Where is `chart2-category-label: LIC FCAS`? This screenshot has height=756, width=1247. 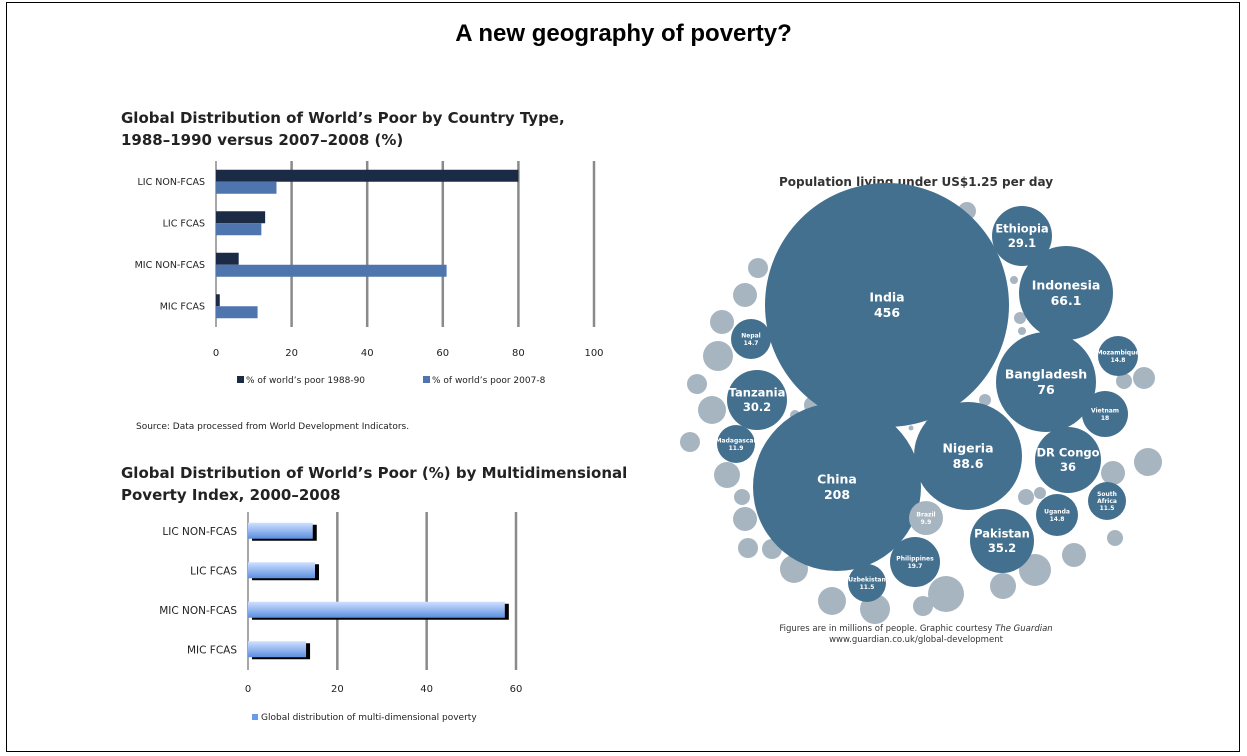 chart2-category-label: LIC FCAS is located at coordinates (213, 571).